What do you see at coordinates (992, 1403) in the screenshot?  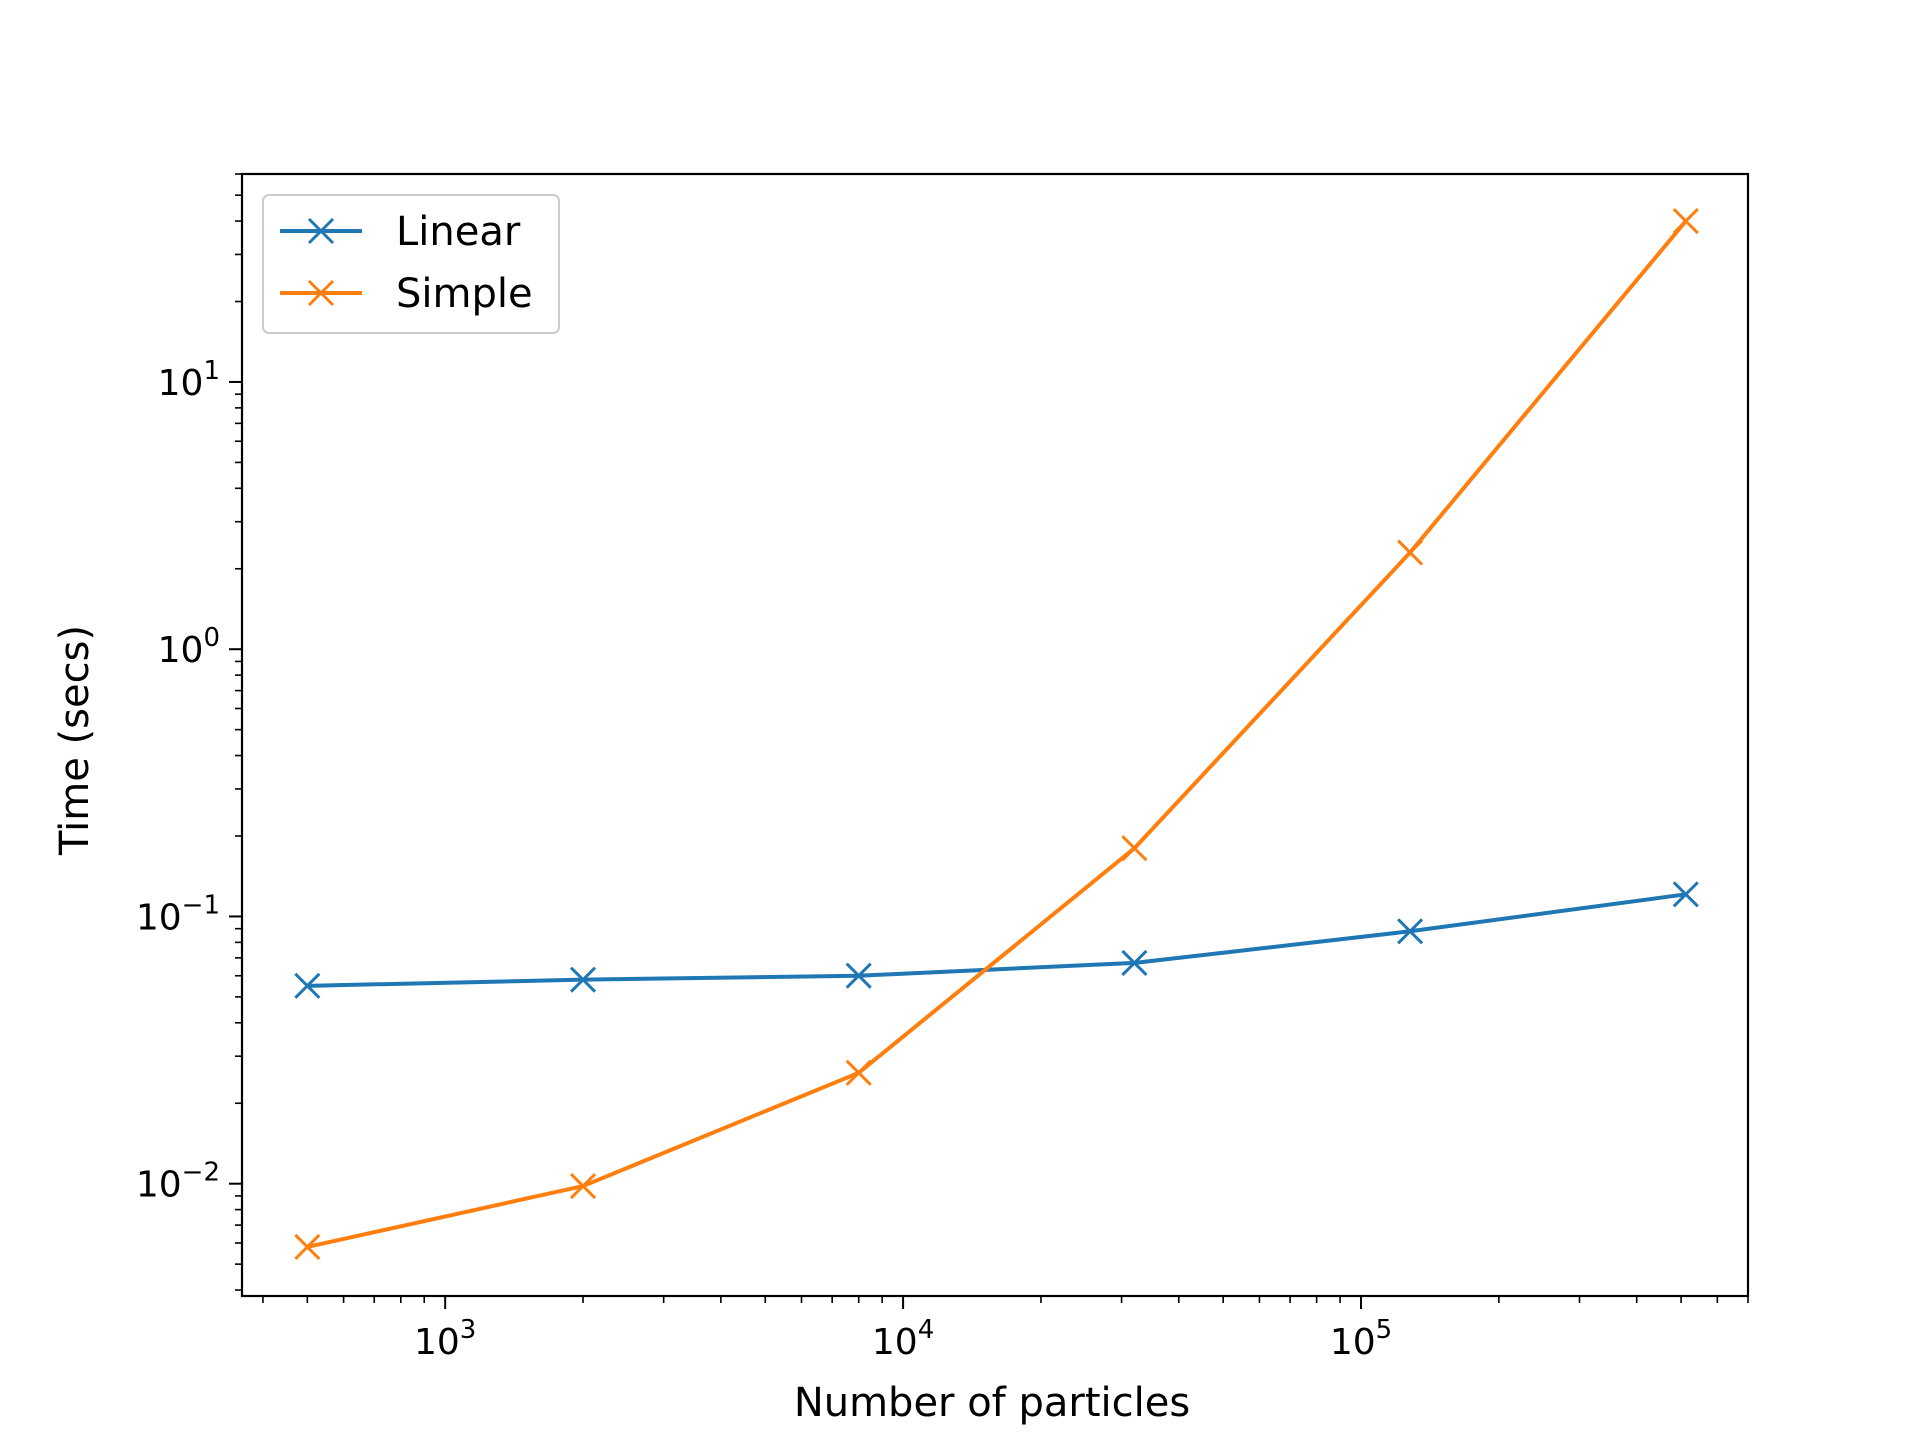 I see `x-axis-label: Number of particles` at bounding box center [992, 1403].